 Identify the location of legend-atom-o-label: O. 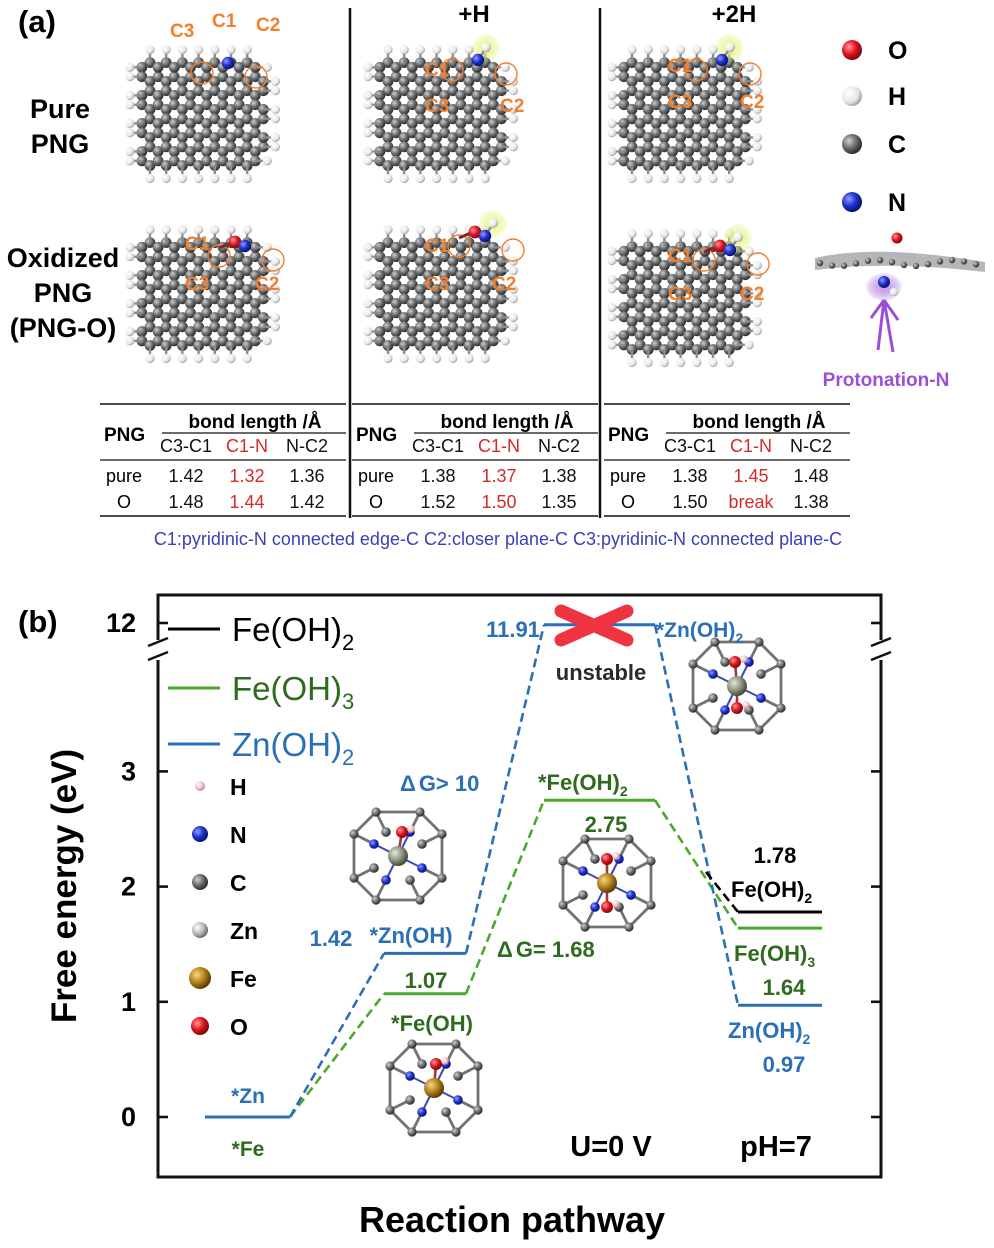
(239, 1027).